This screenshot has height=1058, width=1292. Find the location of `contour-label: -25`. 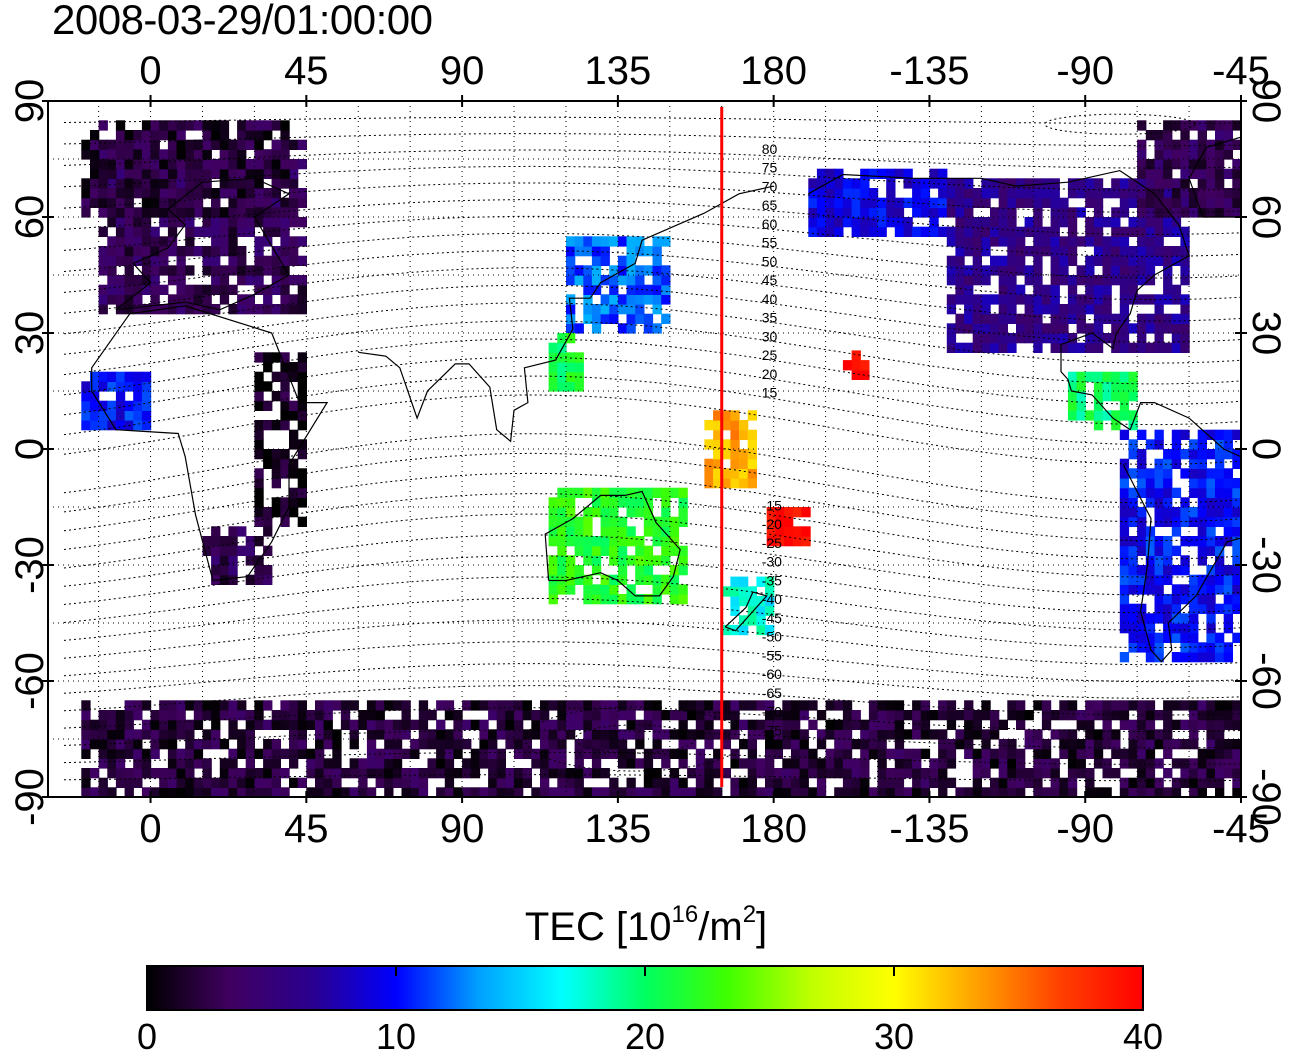

contour-label: -25 is located at coordinates (772, 543).